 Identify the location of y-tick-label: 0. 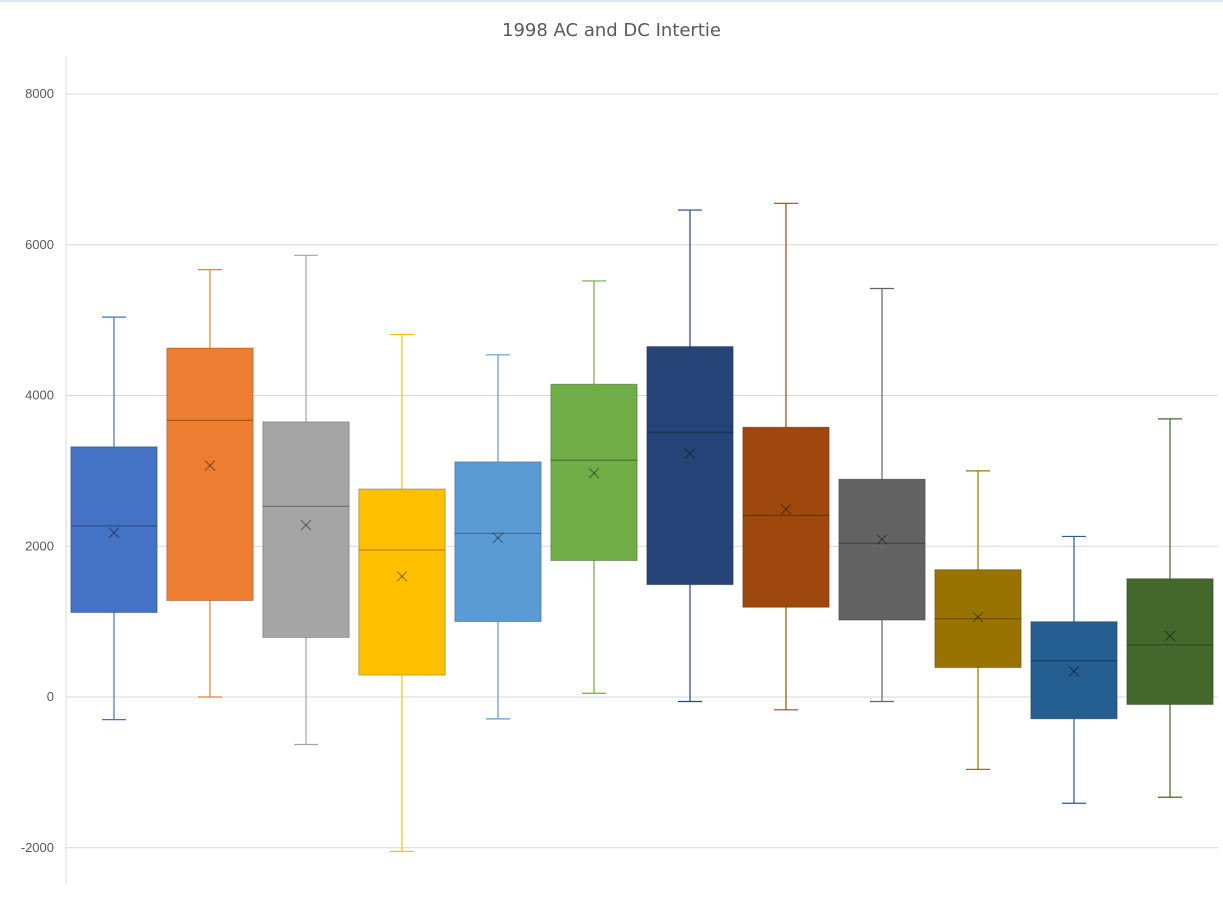
(50, 696).